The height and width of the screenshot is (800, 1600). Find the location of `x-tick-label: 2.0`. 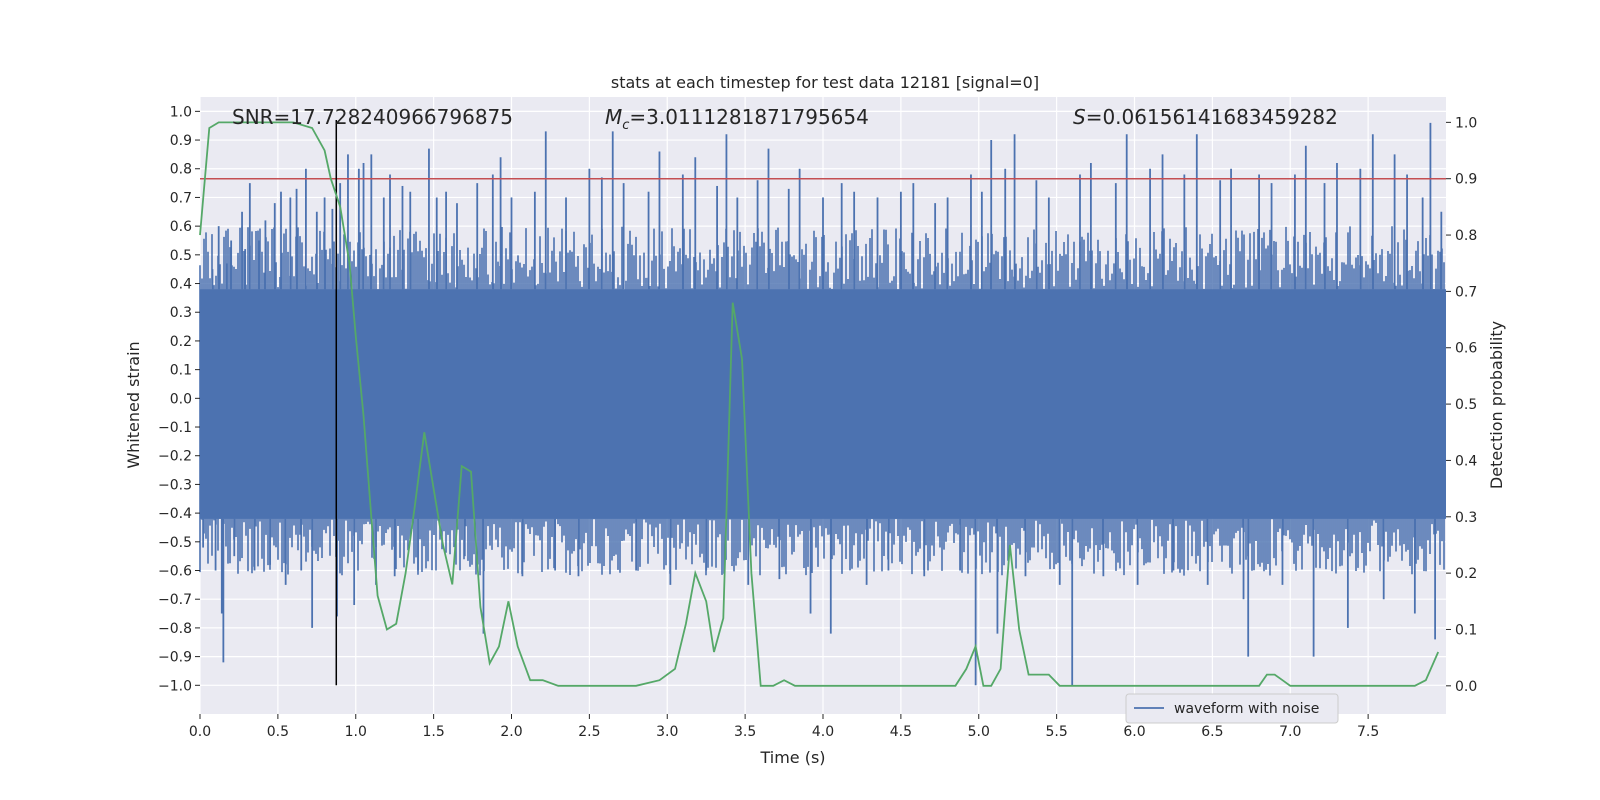

x-tick-label: 2.0 is located at coordinates (511, 732).